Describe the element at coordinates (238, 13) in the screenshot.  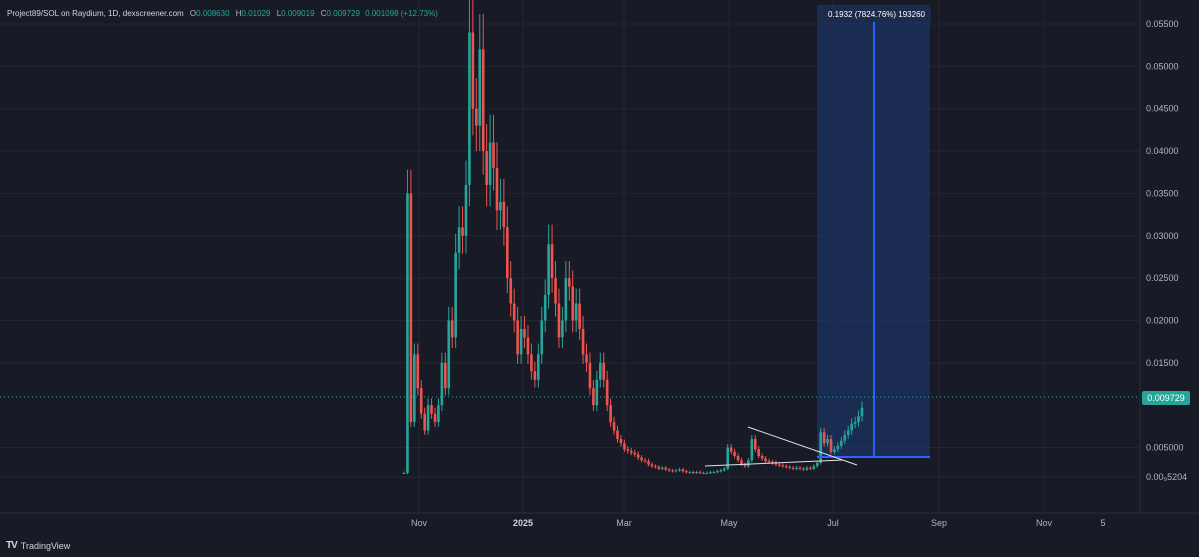
I see `legend-high-key: H` at that location.